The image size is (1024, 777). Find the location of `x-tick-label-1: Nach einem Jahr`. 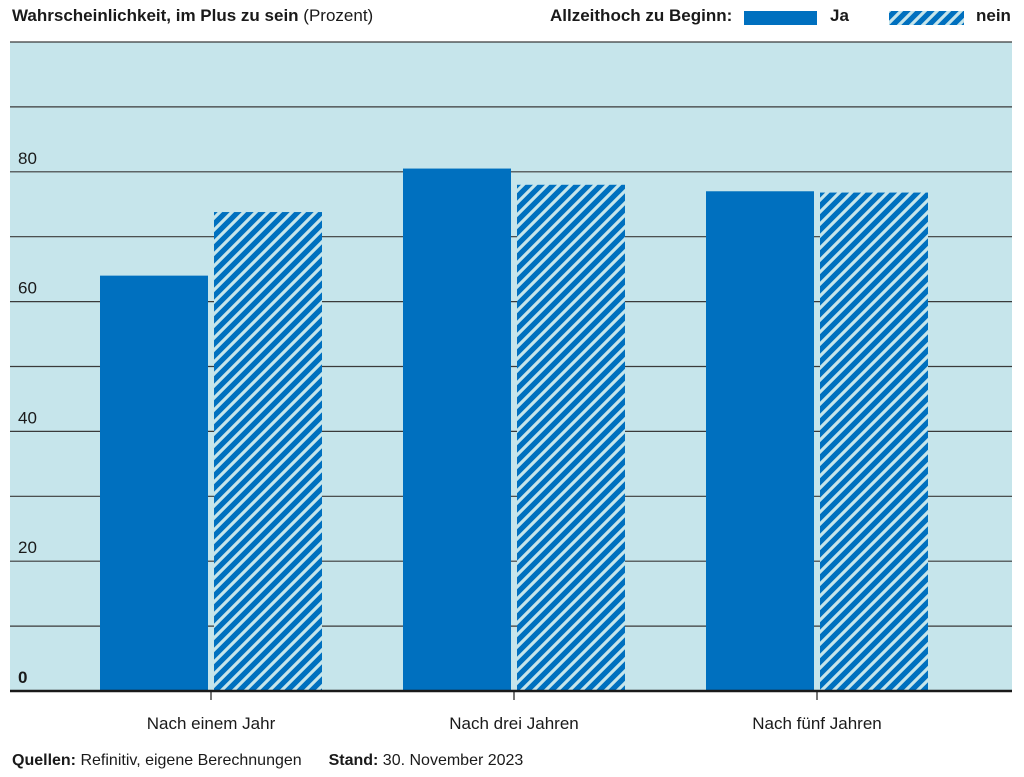

x-tick-label-1: Nach einem Jahr is located at coordinates (211, 723).